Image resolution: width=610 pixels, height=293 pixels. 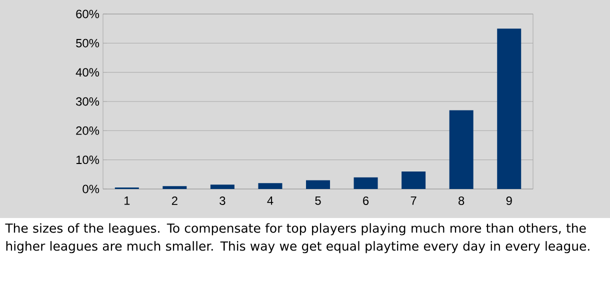 I want to click on x-tick-label: 7, so click(x=413, y=200).